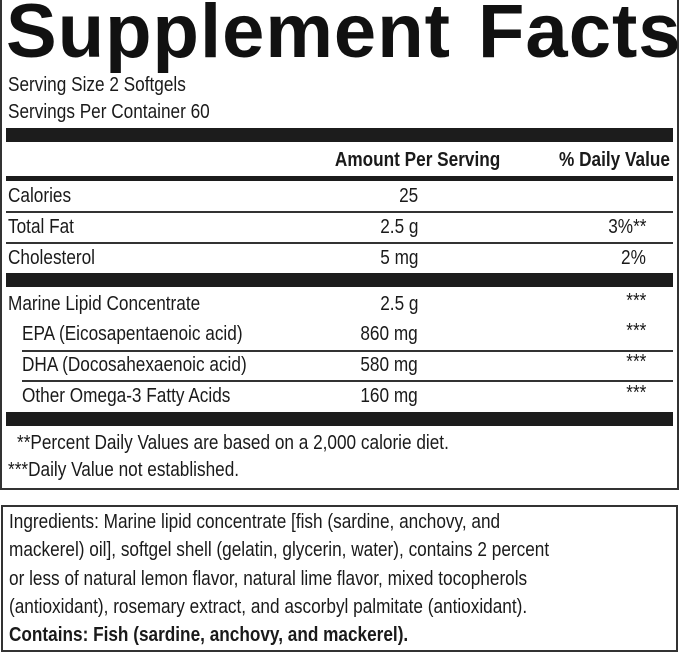  Describe the element at coordinates (40, 196) in the screenshot. I see `nutrient-name: Calories` at that location.